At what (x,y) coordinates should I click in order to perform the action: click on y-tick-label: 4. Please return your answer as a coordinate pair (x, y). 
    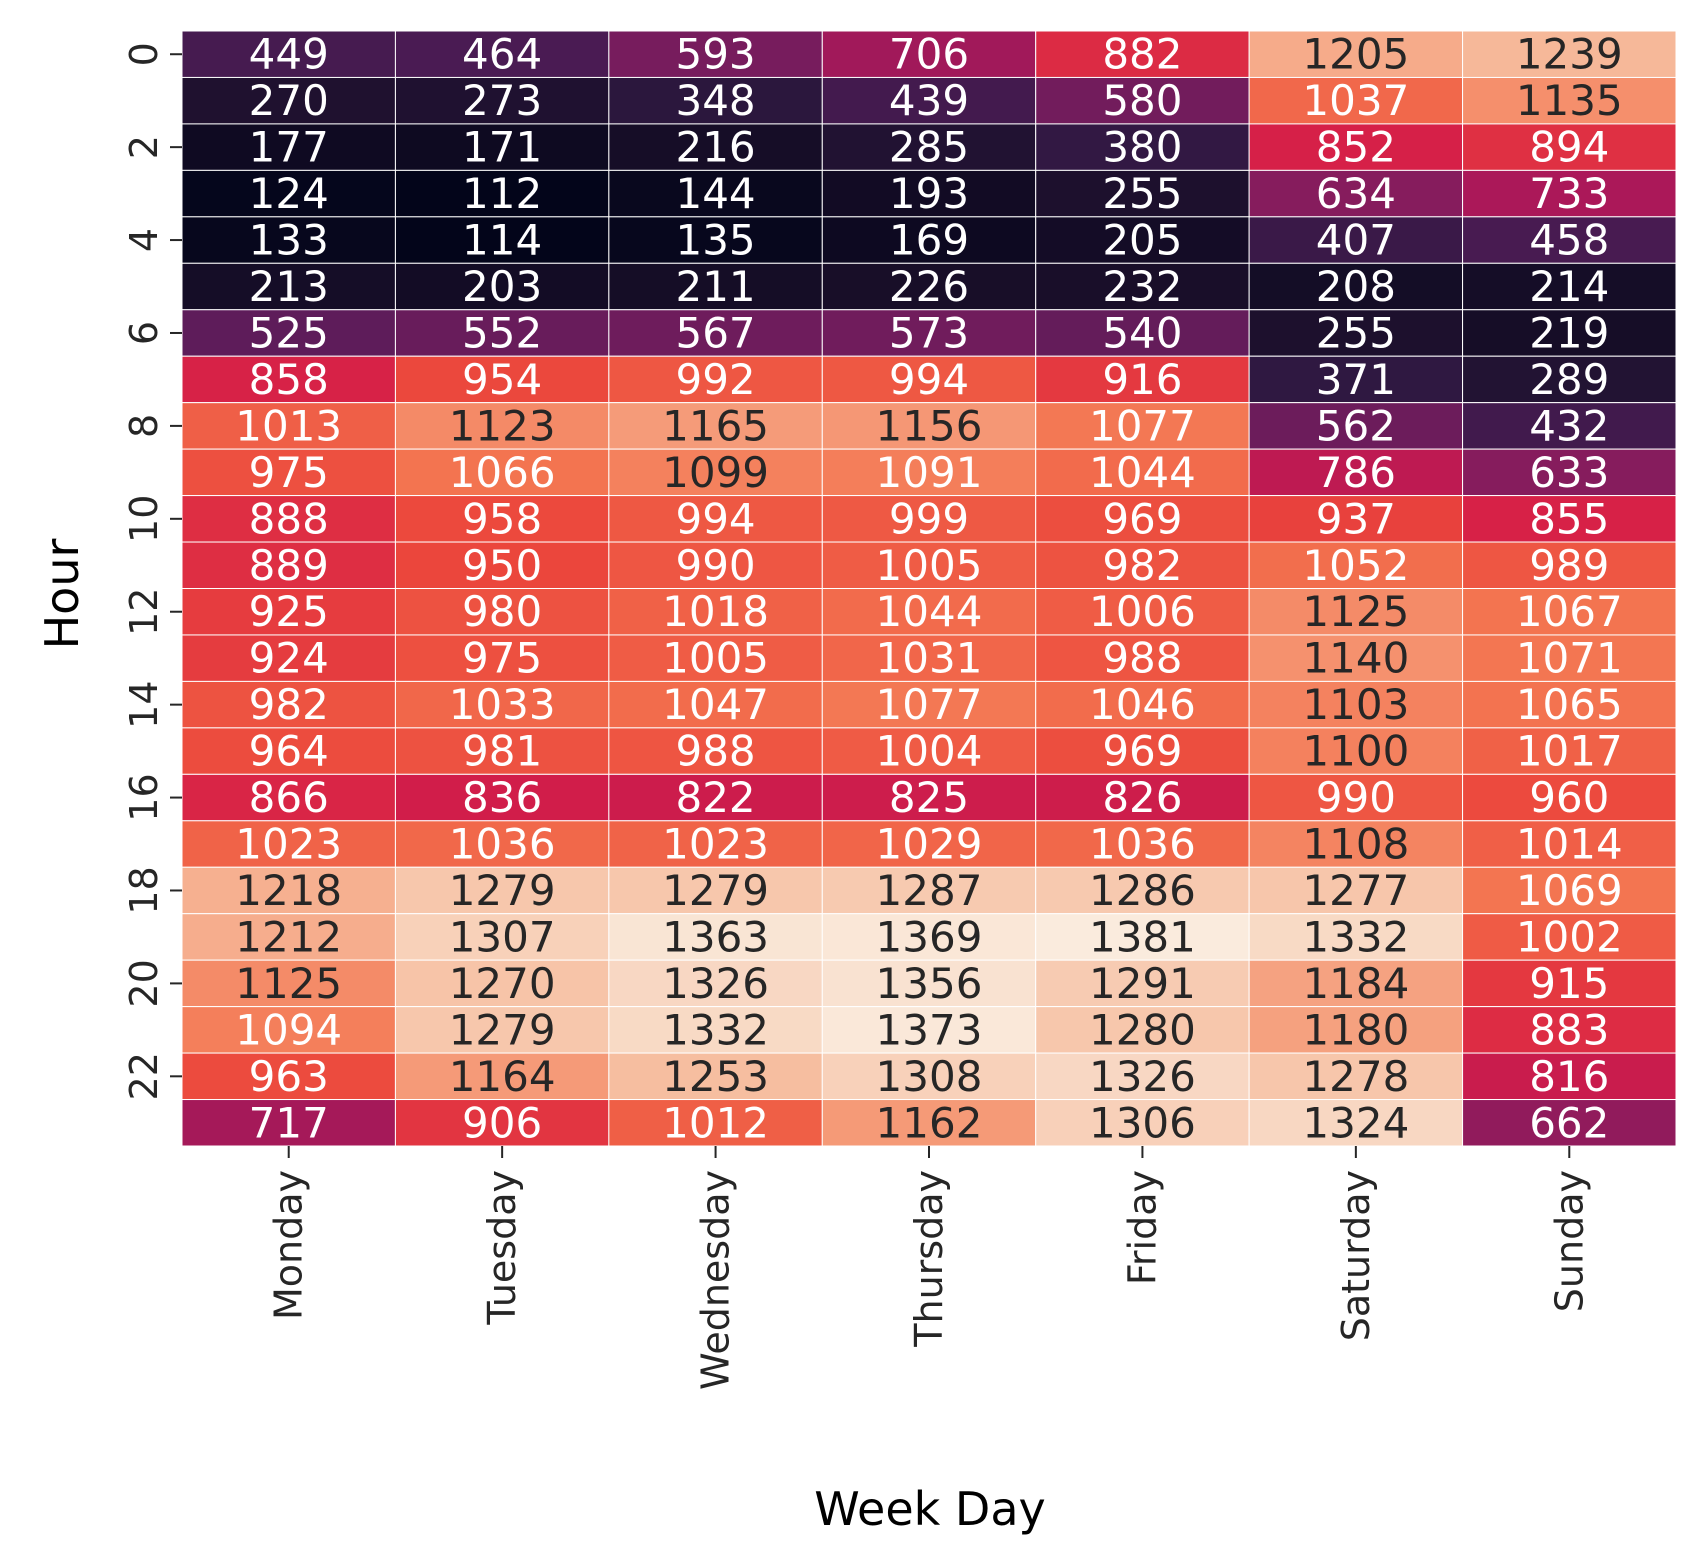
    Looking at the image, I should click on (144, 240).